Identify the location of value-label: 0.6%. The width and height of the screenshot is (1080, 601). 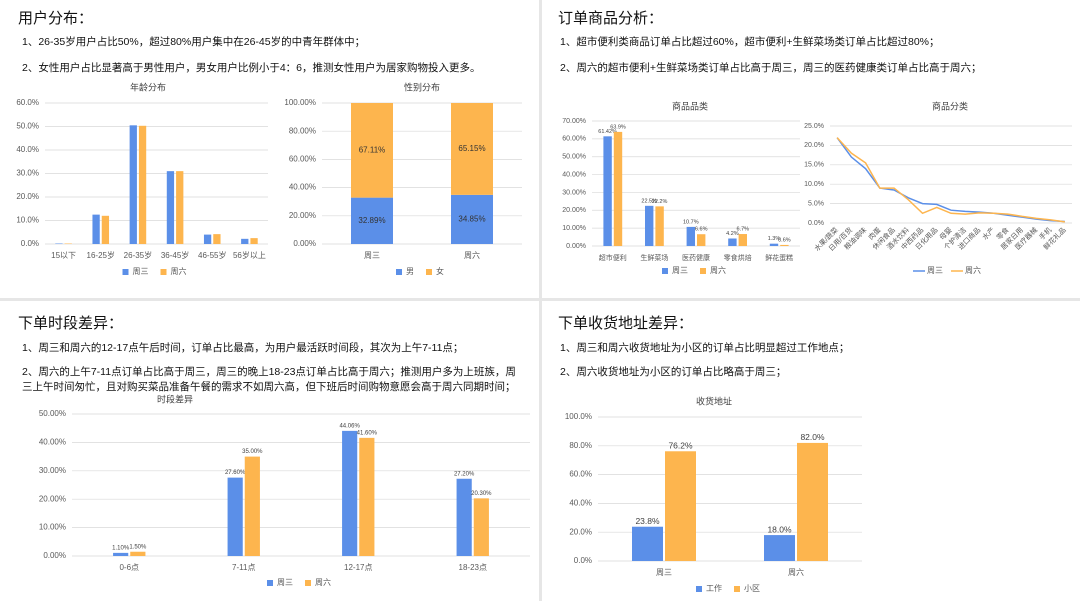
(784, 240).